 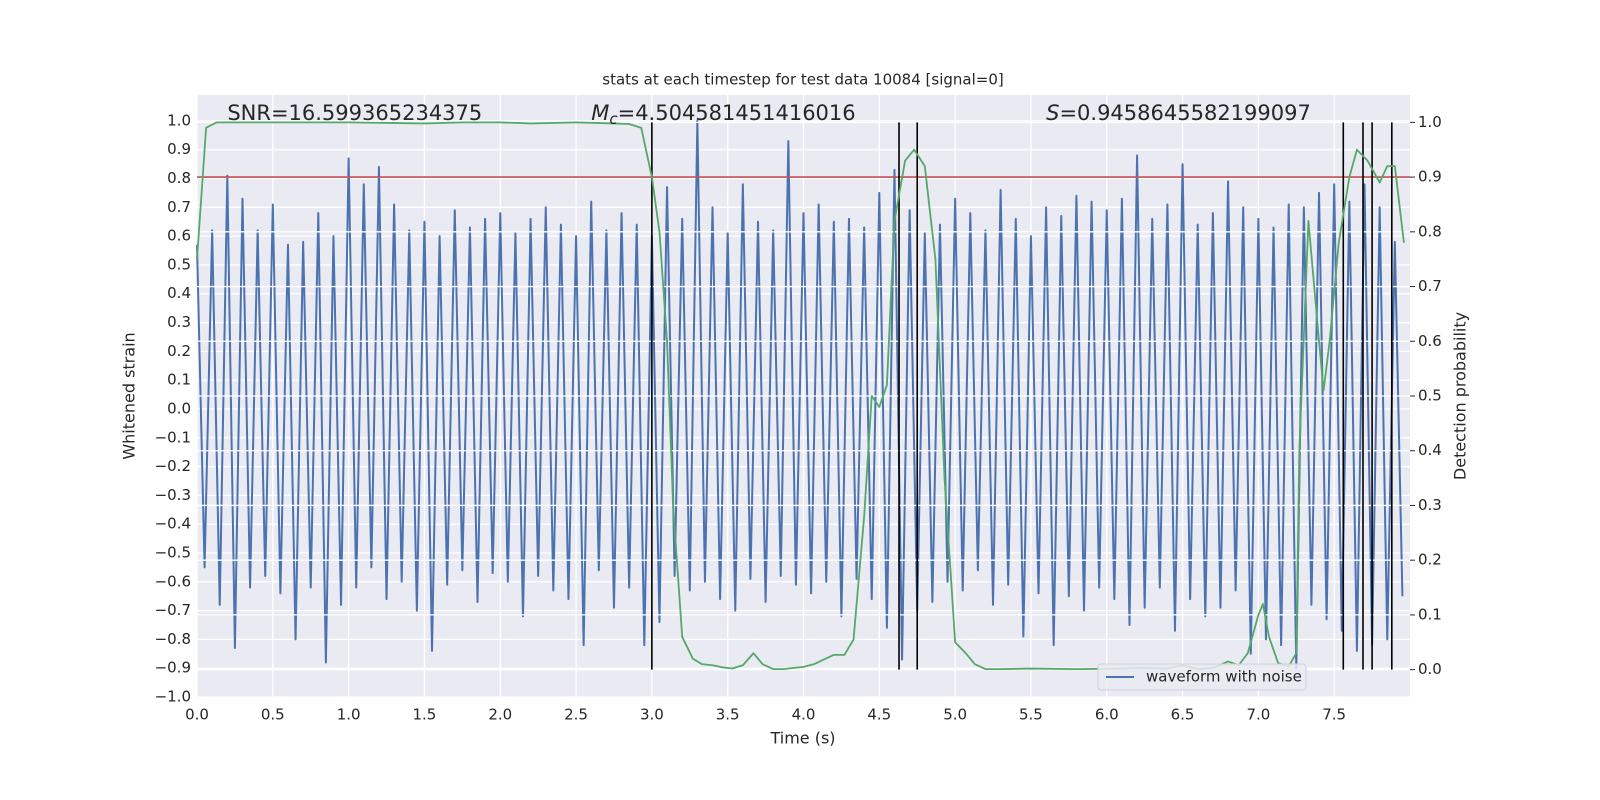 What do you see at coordinates (1430, 614) in the screenshot?
I see `y2-tick-label: 0.1` at bounding box center [1430, 614].